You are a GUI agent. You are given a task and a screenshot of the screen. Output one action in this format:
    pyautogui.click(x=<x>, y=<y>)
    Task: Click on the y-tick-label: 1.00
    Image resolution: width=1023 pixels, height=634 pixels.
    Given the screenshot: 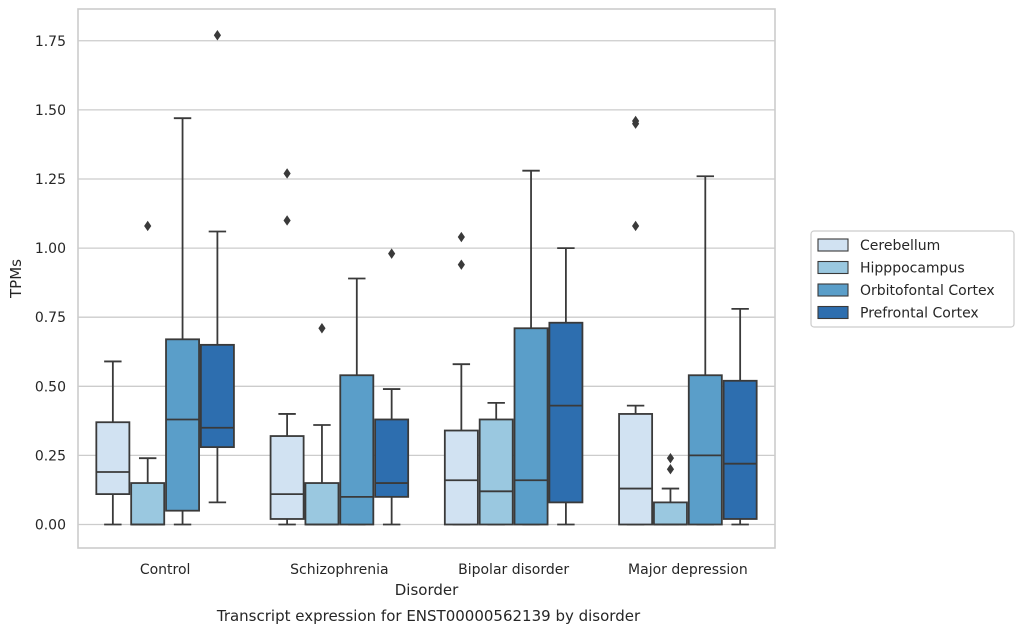 What is the action you would take?
    pyautogui.click(x=50, y=249)
    